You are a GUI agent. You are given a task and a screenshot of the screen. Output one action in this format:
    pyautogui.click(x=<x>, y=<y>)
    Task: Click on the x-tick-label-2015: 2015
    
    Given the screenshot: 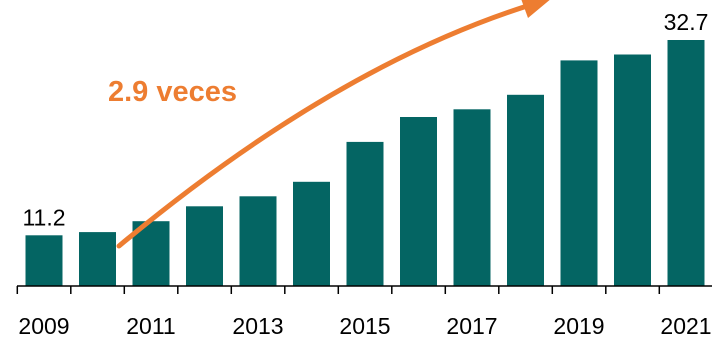 What is the action you would take?
    pyautogui.click(x=364, y=326)
    